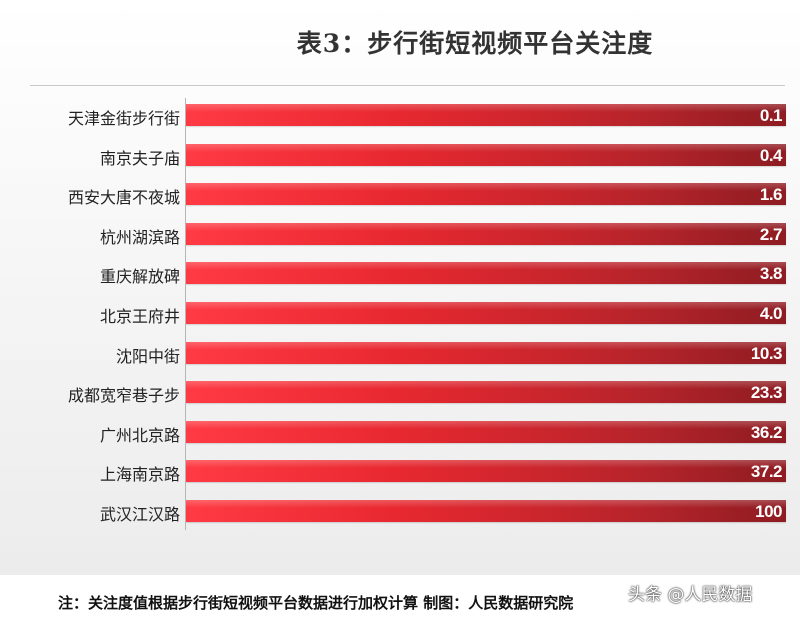  Describe the element at coordinates (475, 43) in the screenshot. I see `chart-title-text: 表3：步行街短视频平台关注度` at that location.